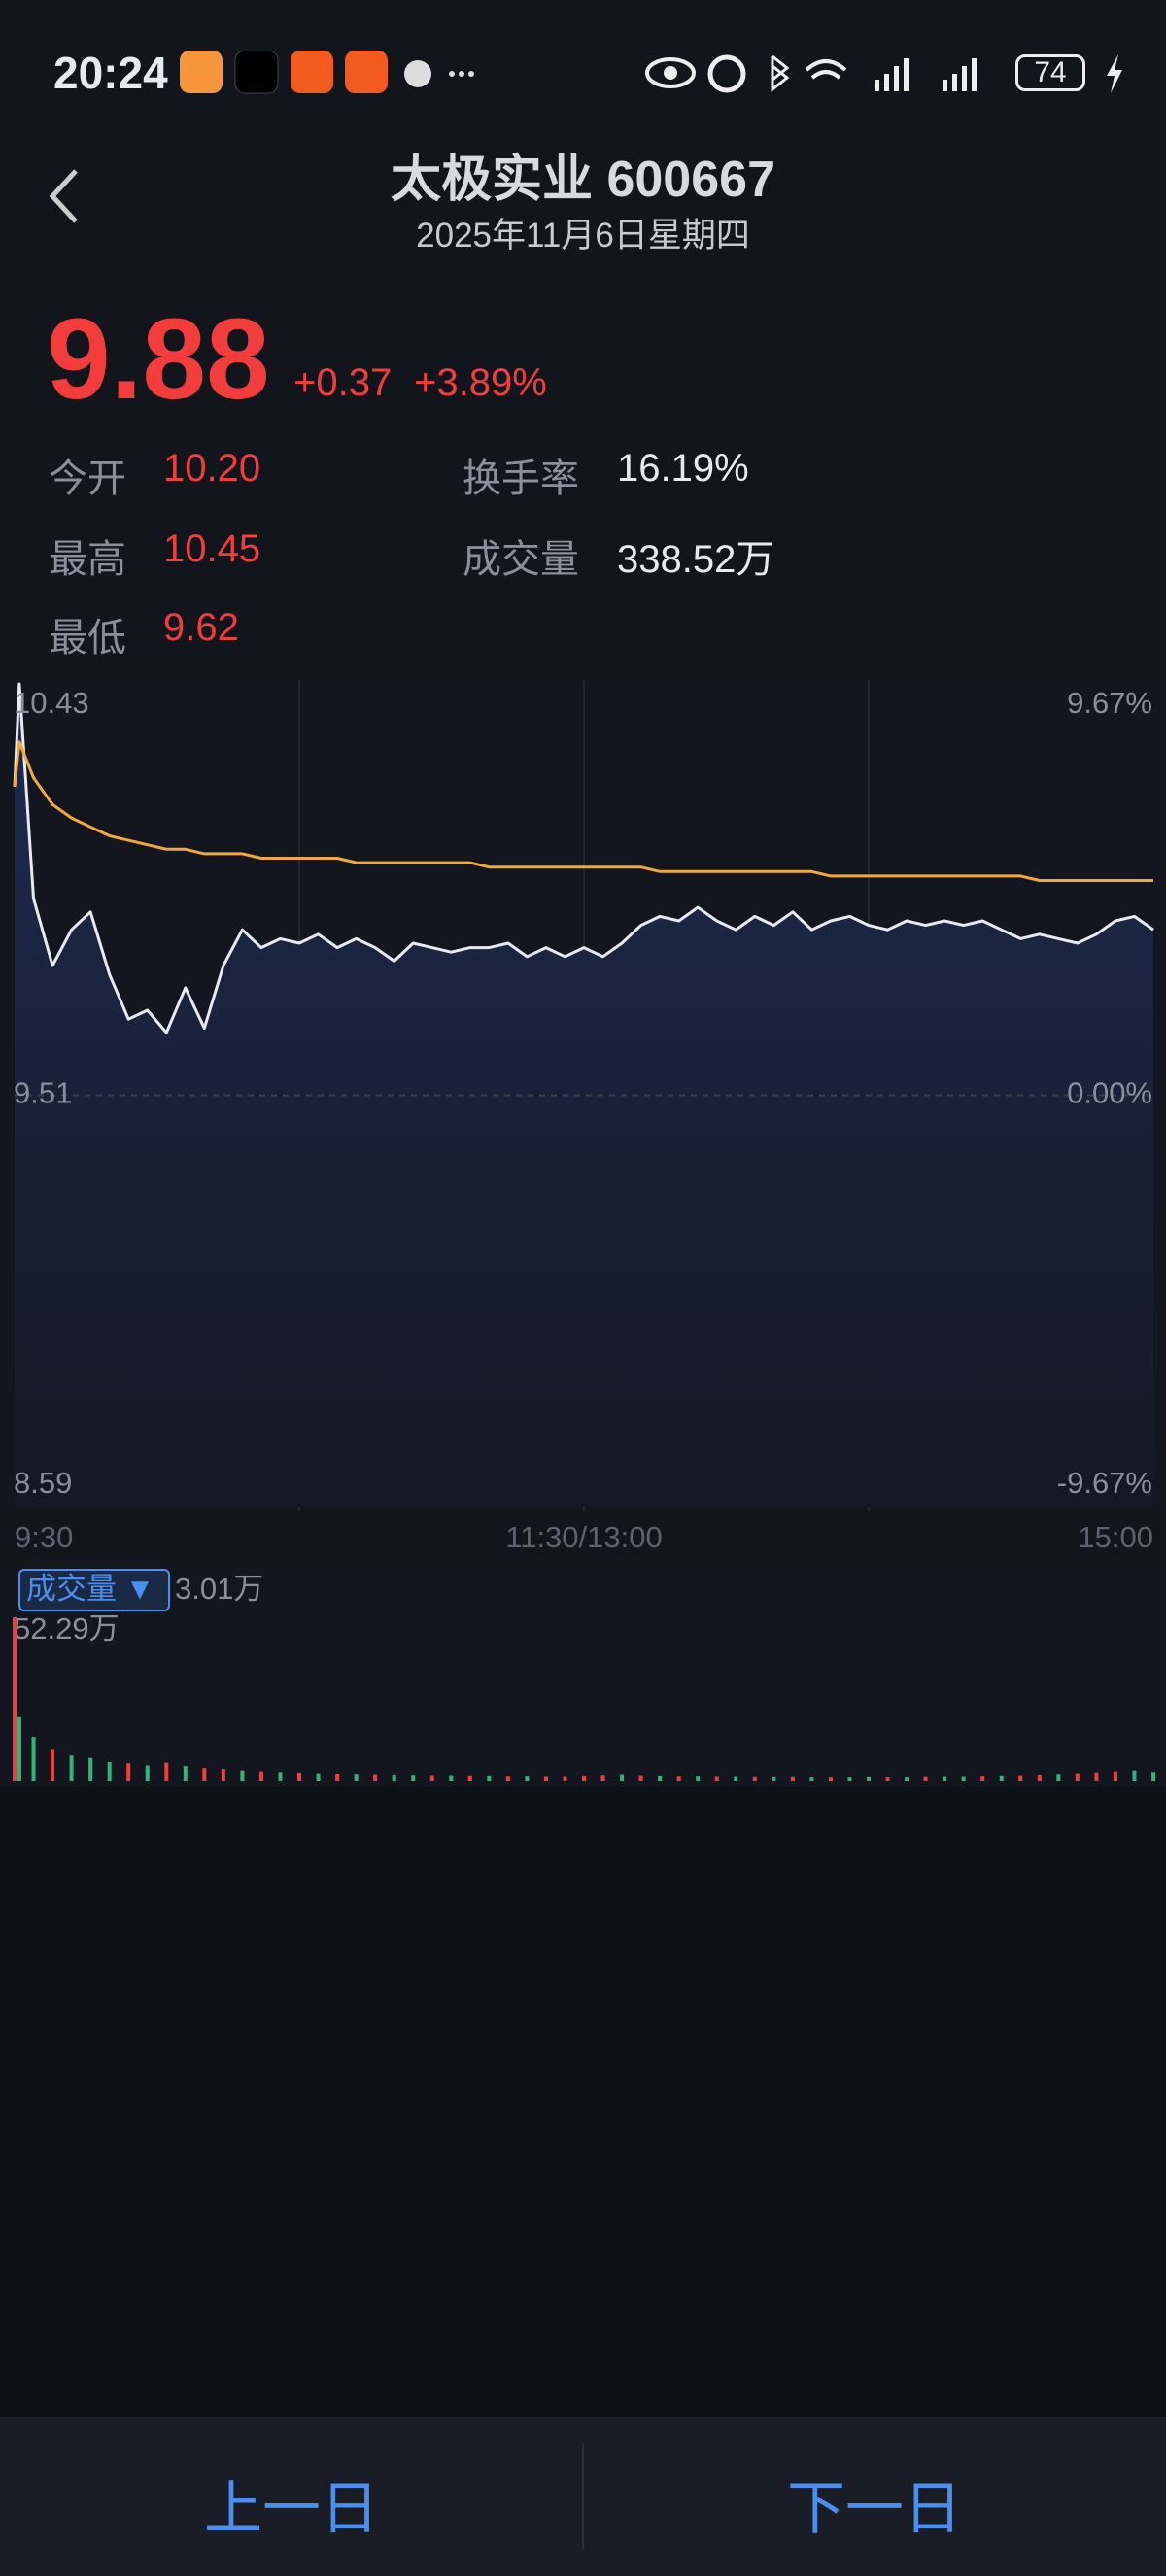 The width and height of the screenshot is (1166, 2576). Describe the element at coordinates (583, 235) in the screenshot. I see `date: 2025年11月6日星期四` at that location.